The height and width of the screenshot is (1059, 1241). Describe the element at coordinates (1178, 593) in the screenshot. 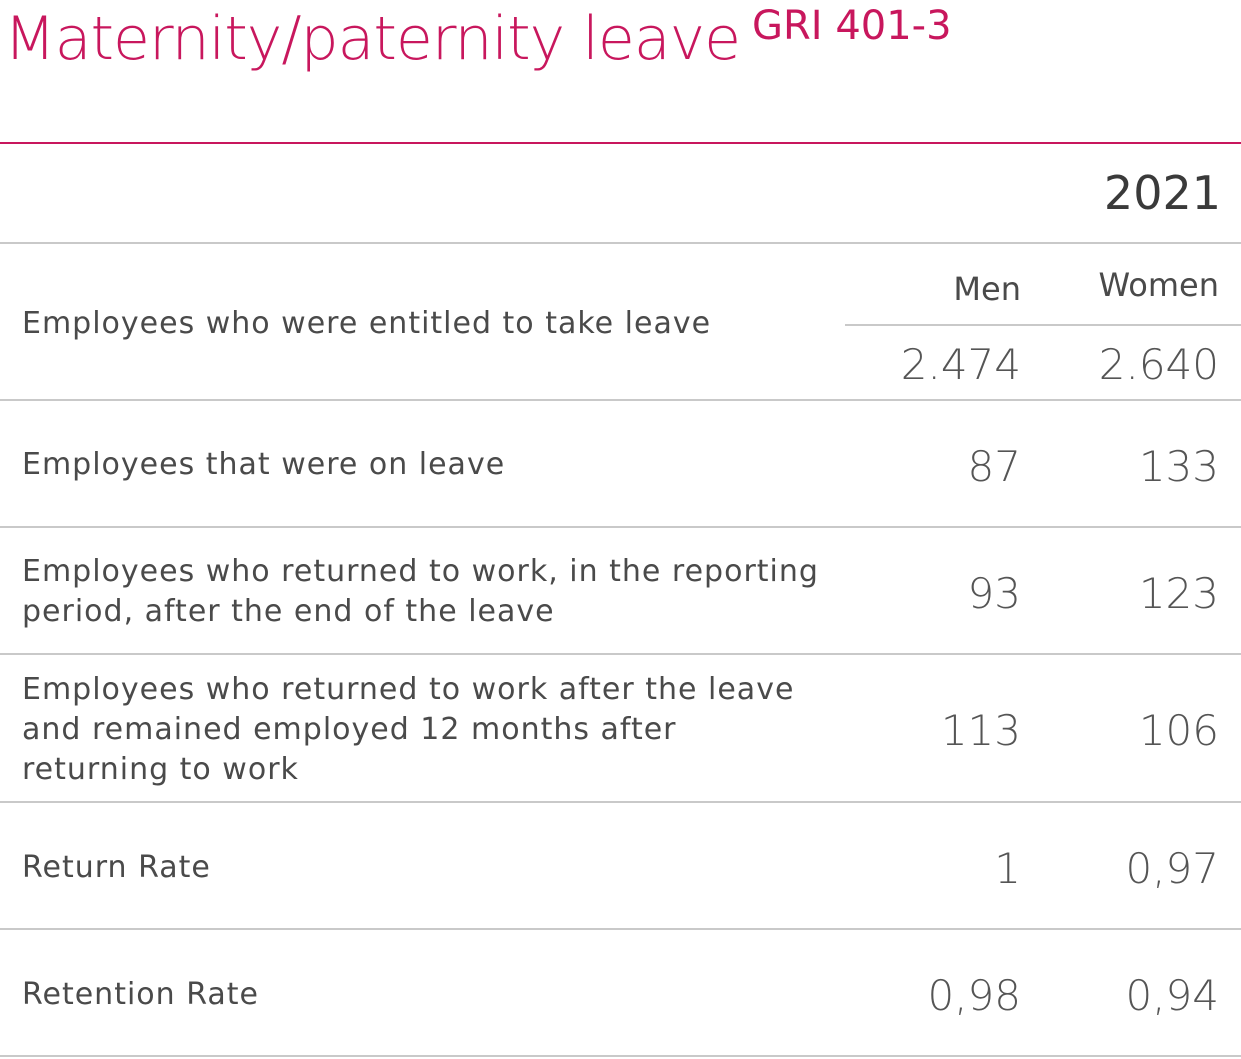

I see `row-value-women: 123` at that location.